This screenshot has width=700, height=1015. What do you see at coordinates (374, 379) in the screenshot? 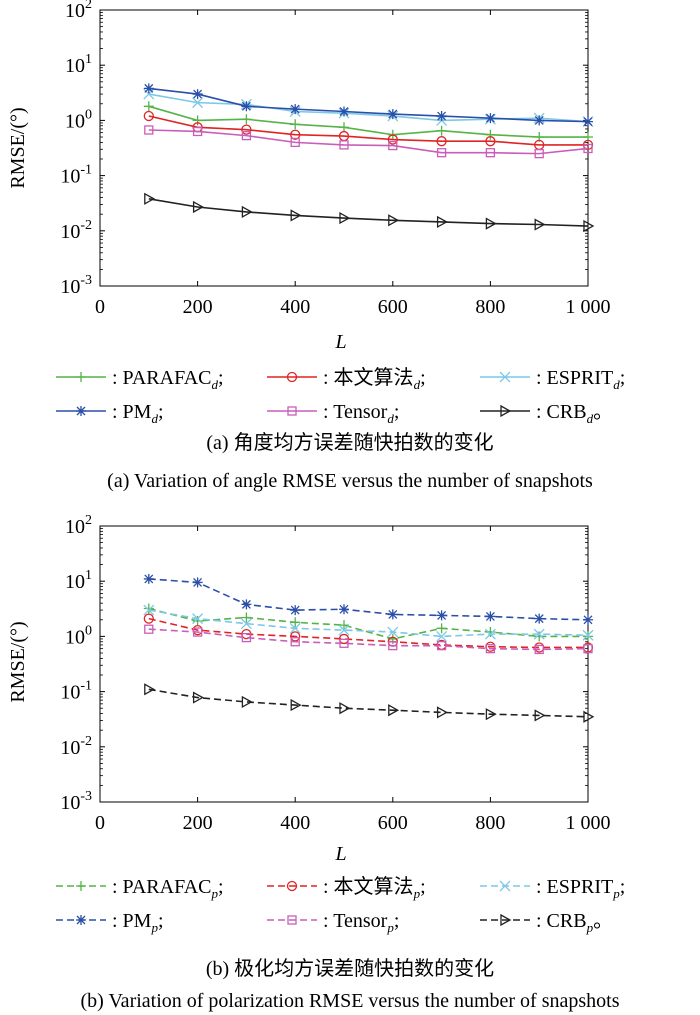
I see `legend-label-proposed: : 本文算法d;` at bounding box center [374, 379].